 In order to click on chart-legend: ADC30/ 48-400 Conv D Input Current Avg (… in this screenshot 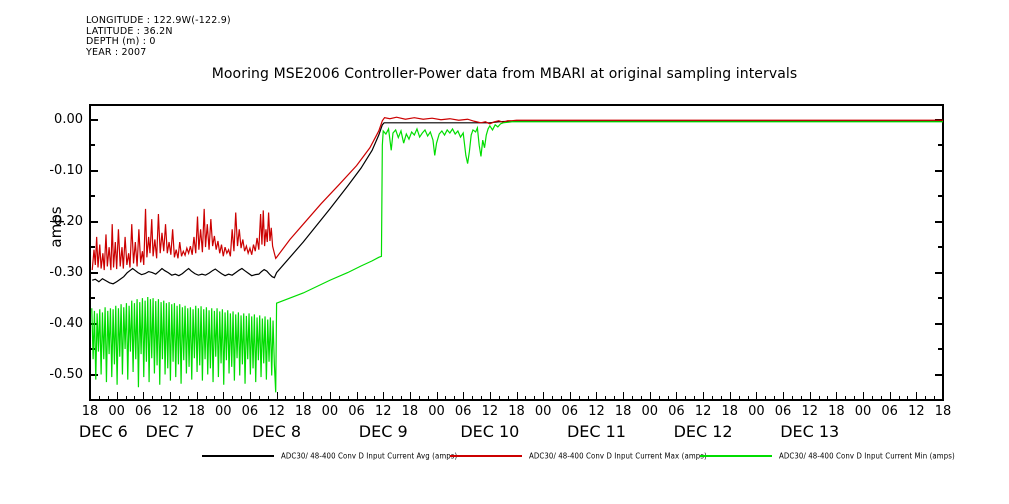, I will do `click(504, 457)`.